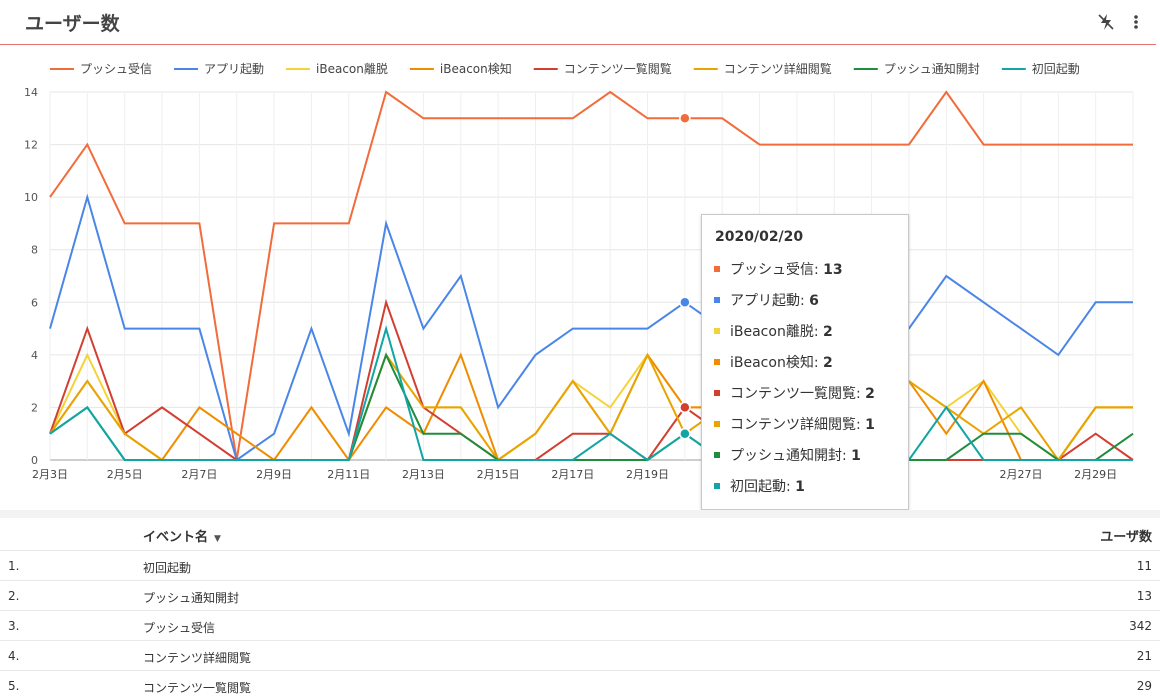  Describe the element at coordinates (476, 69) in the screenshot. I see `legend-label: iBeacon検知` at that location.